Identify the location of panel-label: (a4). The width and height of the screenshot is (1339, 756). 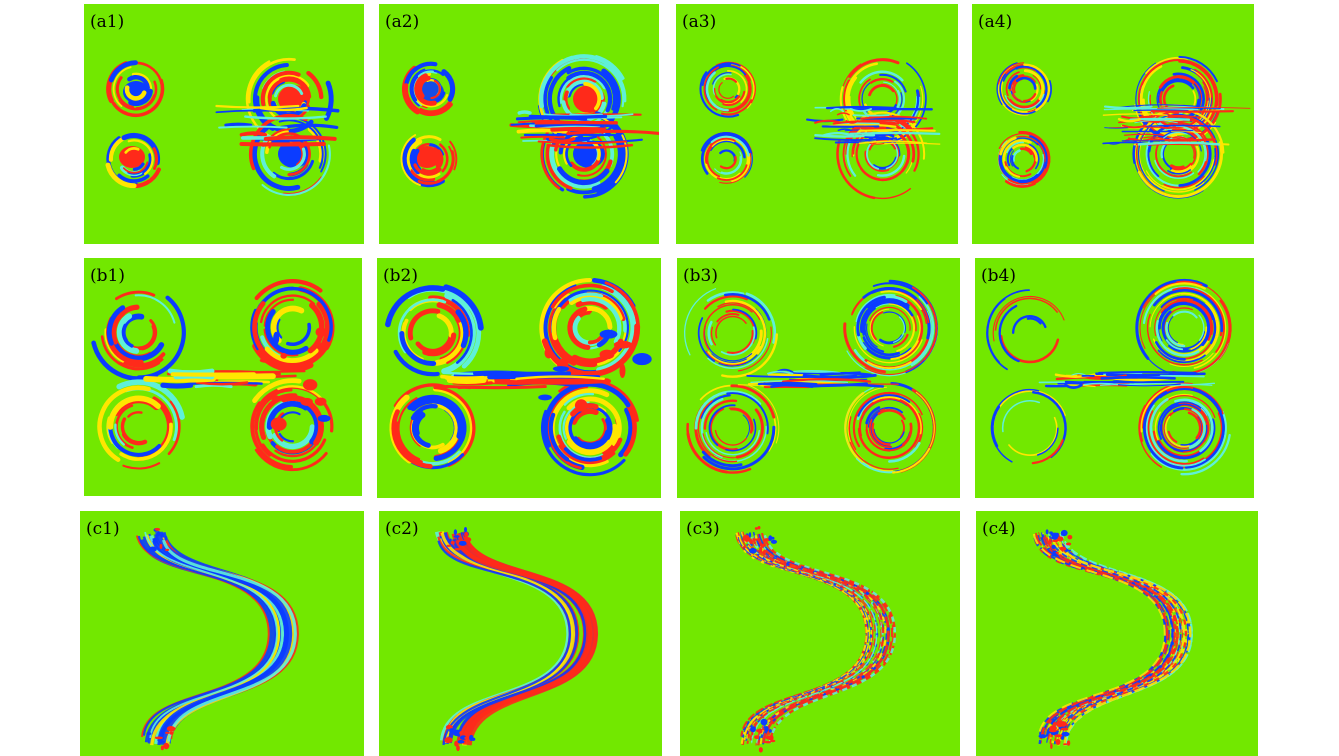
(995, 22).